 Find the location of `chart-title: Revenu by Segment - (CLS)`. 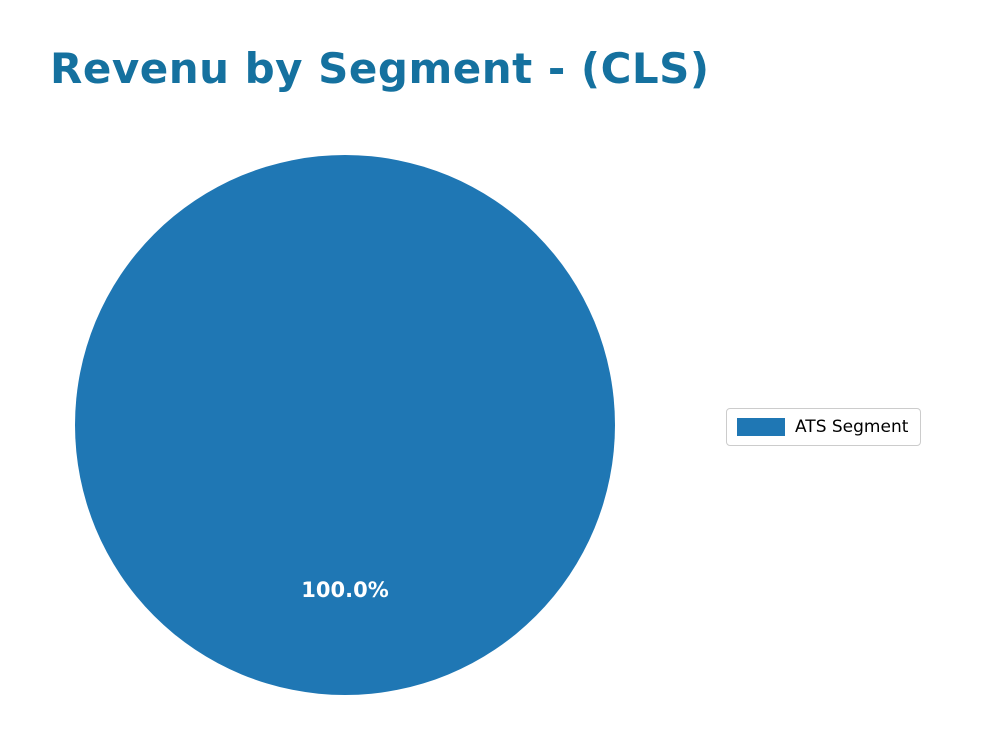

chart-title: Revenu by Segment - (CLS) is located at coordinates (380, 68).